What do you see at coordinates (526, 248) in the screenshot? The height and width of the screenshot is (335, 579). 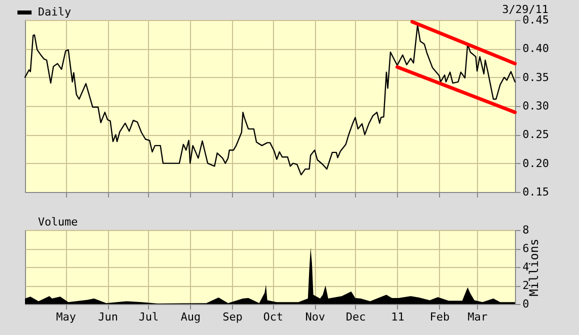 I see `y-tick-label: 6` at bounding box center [526, 248].